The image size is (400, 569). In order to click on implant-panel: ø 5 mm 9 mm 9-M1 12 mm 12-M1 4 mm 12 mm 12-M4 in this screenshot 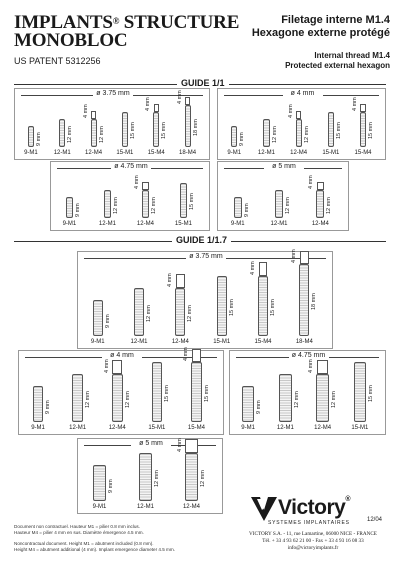, I will do `click(283, 196)`.